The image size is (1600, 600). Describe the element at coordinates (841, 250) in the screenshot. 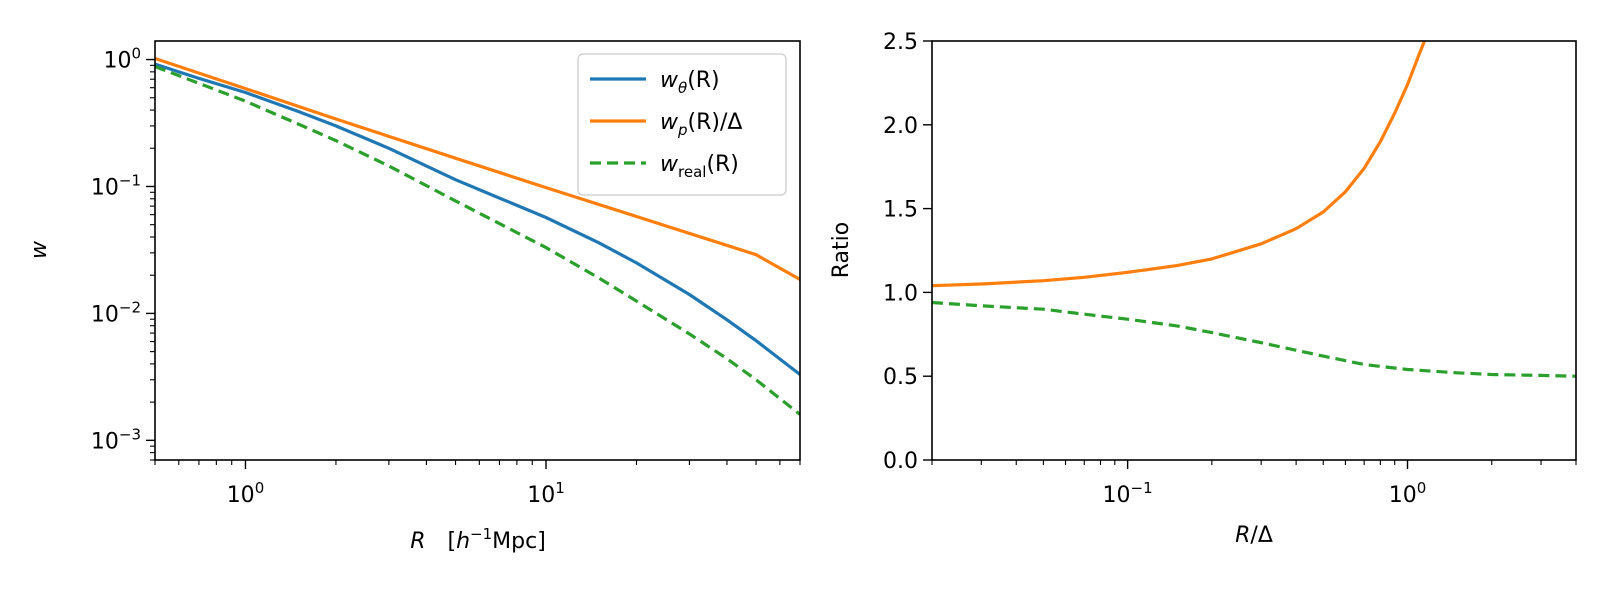

I see `right-y-axis-label: Ratio` at that location.